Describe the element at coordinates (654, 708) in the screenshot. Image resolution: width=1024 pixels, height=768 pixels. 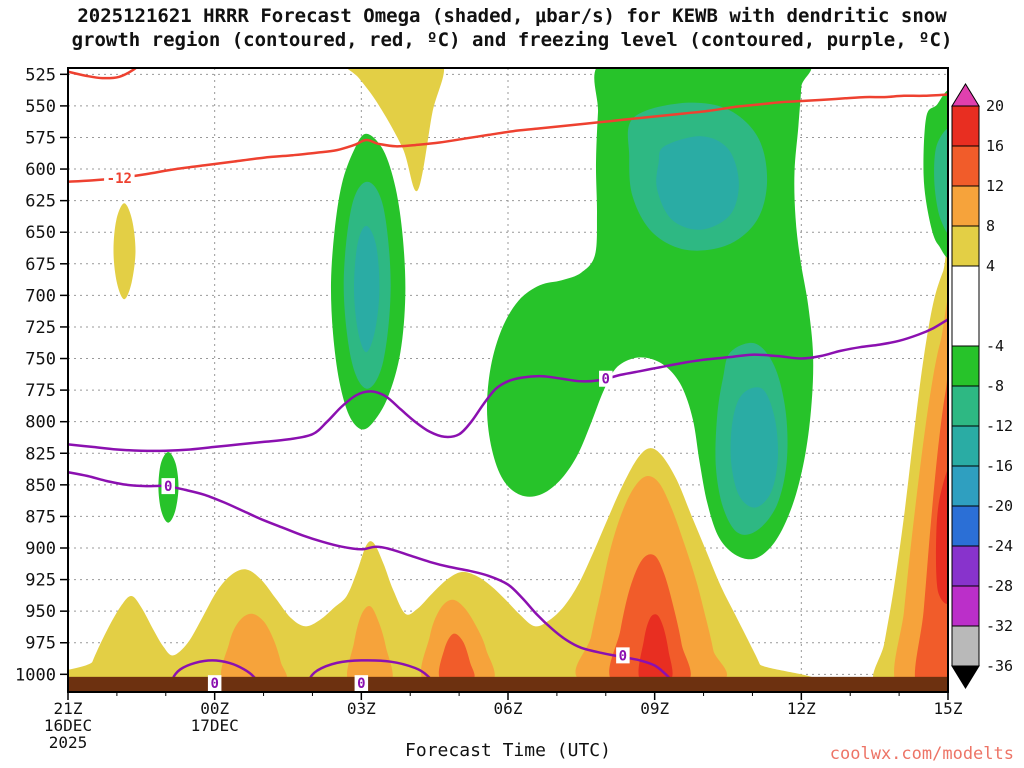
I see `x-tick-label-09Z: 09Z` at that location.